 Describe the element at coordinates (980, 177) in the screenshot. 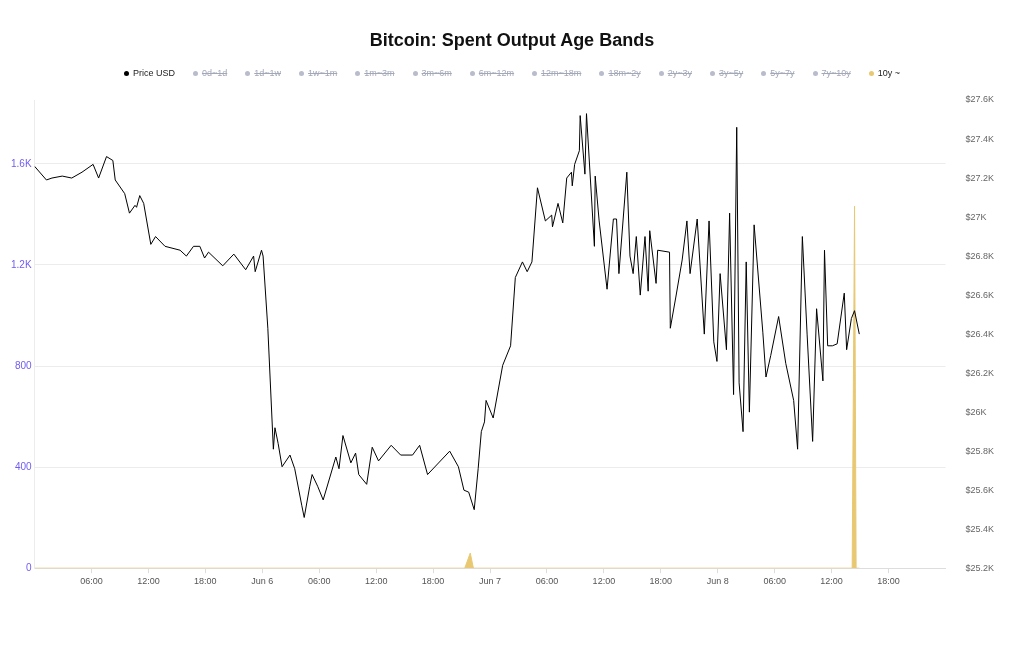

I see `y2-tick-label: $27.2K` at that location.